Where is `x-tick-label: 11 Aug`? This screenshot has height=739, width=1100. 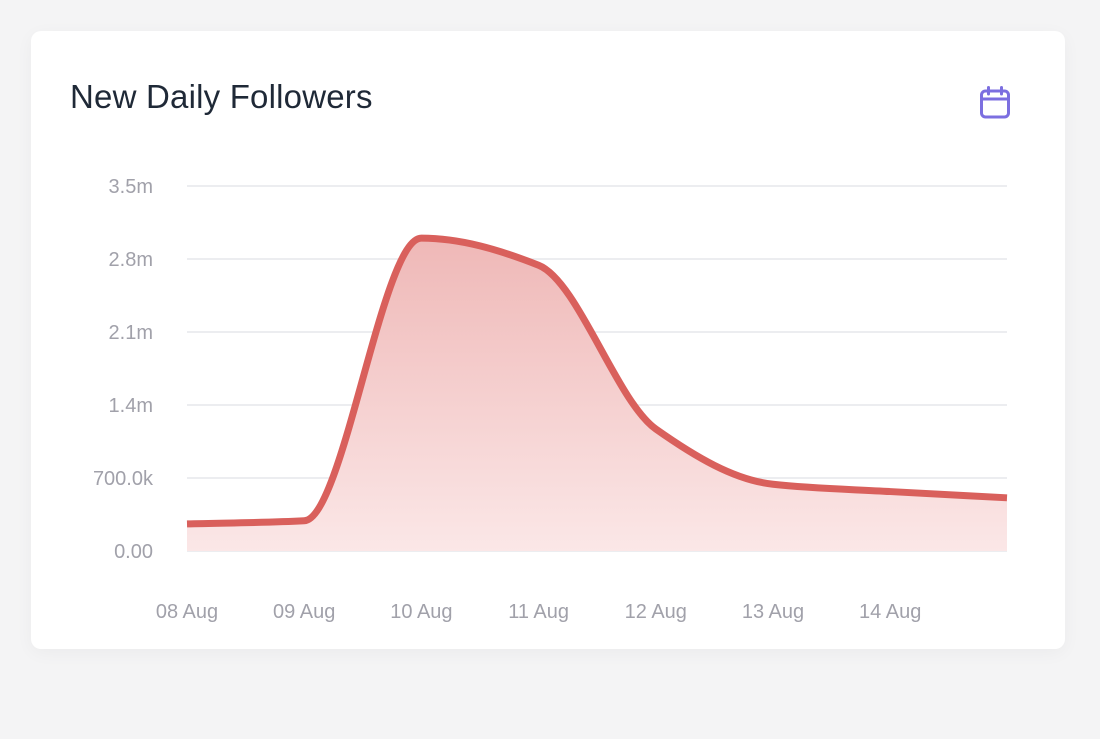
x-tick-label: 11 Aug is located at coordinates (538, 612).